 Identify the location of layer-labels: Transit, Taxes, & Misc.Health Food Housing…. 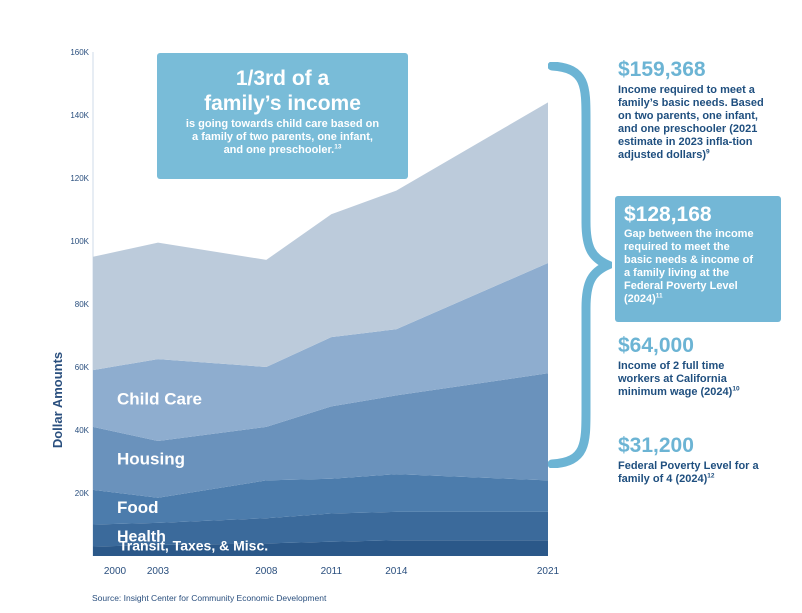
(192, 472).